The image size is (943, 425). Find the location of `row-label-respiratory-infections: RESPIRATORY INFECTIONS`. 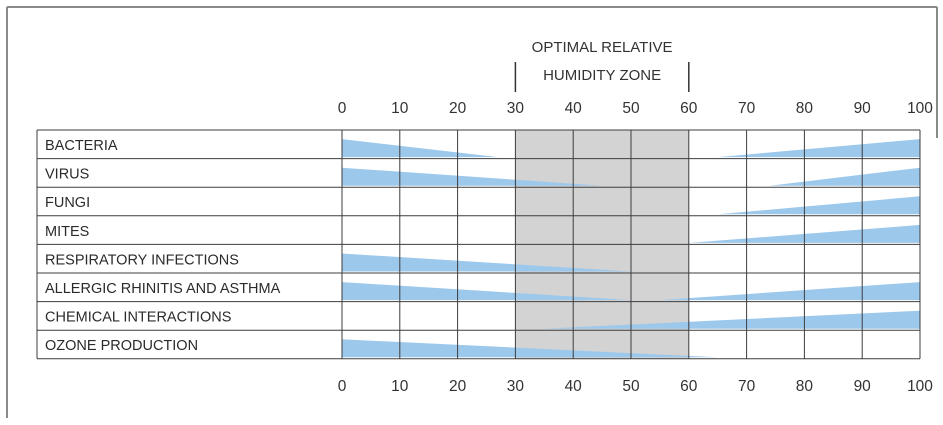

row-label-respiratory-infections: RESPIRATORY INFECTIONS is located at coordinates (142, 260).